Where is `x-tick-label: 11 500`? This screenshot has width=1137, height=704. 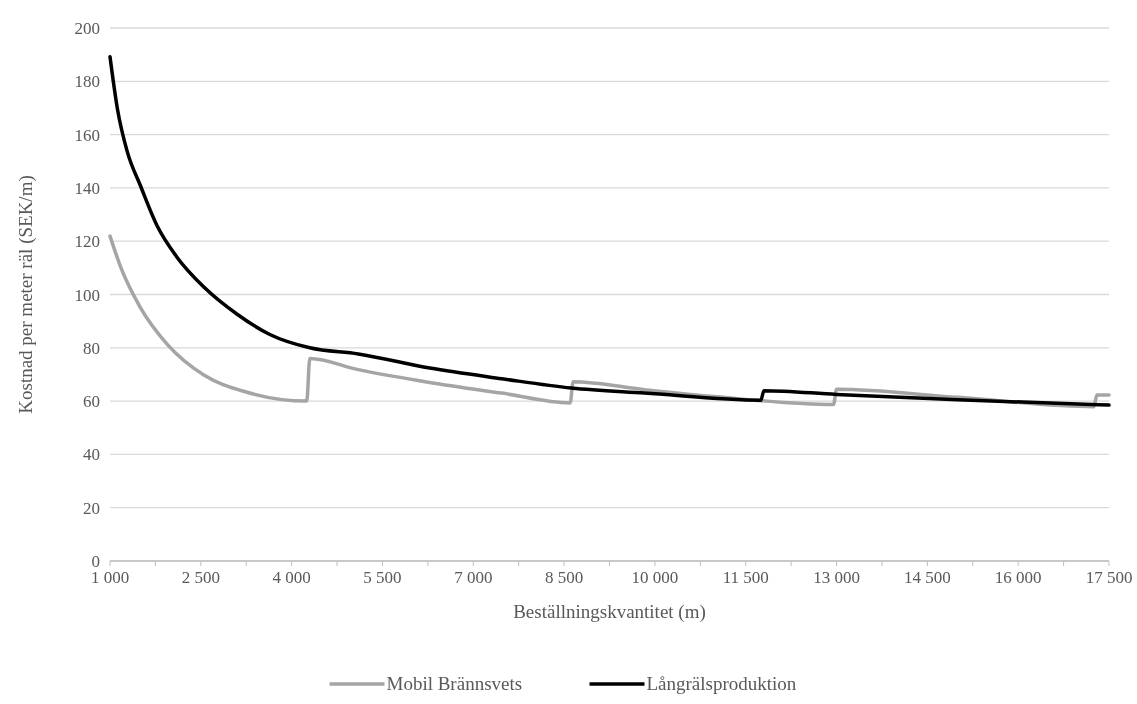 x-tick-label: 11 500 is located at coordinates (745, 577).